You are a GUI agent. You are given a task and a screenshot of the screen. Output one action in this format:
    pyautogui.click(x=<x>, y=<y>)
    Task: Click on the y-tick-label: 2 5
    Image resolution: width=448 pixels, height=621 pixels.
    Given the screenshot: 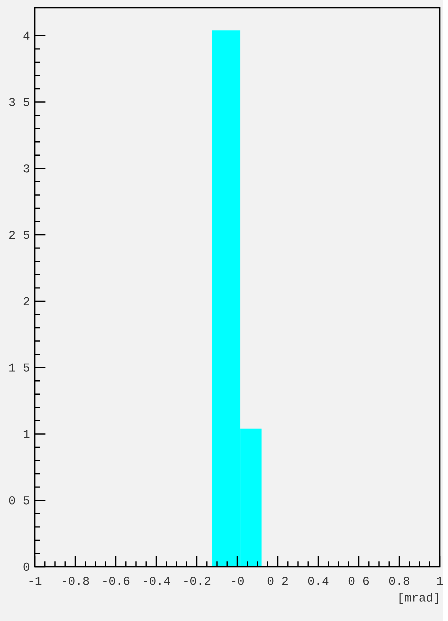 What is the action you would take?
    pyautogui.click(x=20, y=235)
    